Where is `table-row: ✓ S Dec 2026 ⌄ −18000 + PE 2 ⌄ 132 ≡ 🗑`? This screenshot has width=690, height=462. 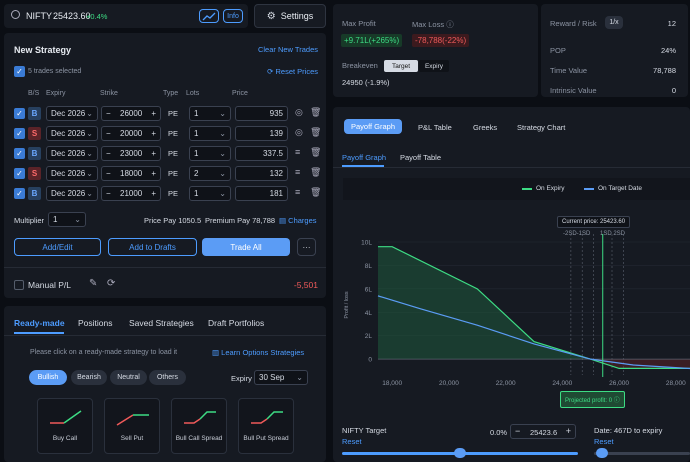 table-row: ✓ S Dec 2026 ⌄ −18000 + PE 2 ⌄ 132 ≡ 🗑 is located at coordinates (168, 174).